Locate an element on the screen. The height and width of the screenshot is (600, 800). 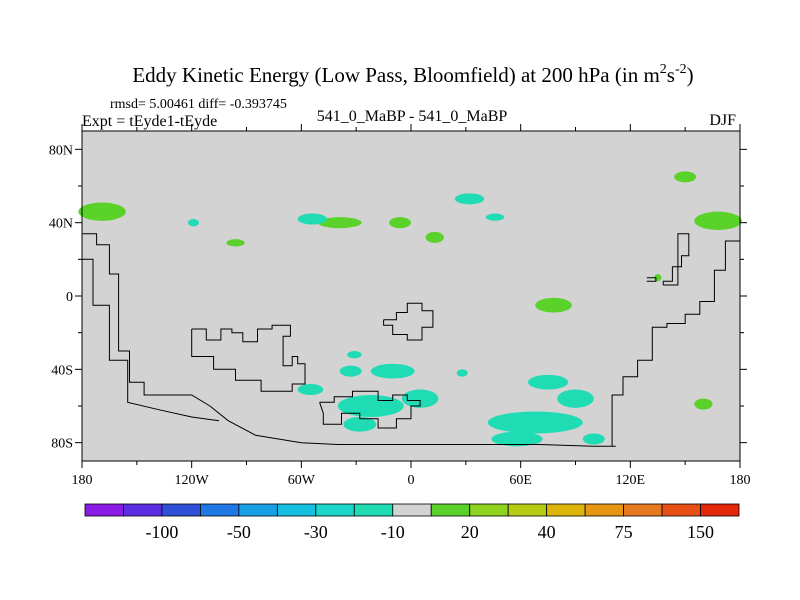
y-tick-label-2: 0 is located at coordinates (69, 297).